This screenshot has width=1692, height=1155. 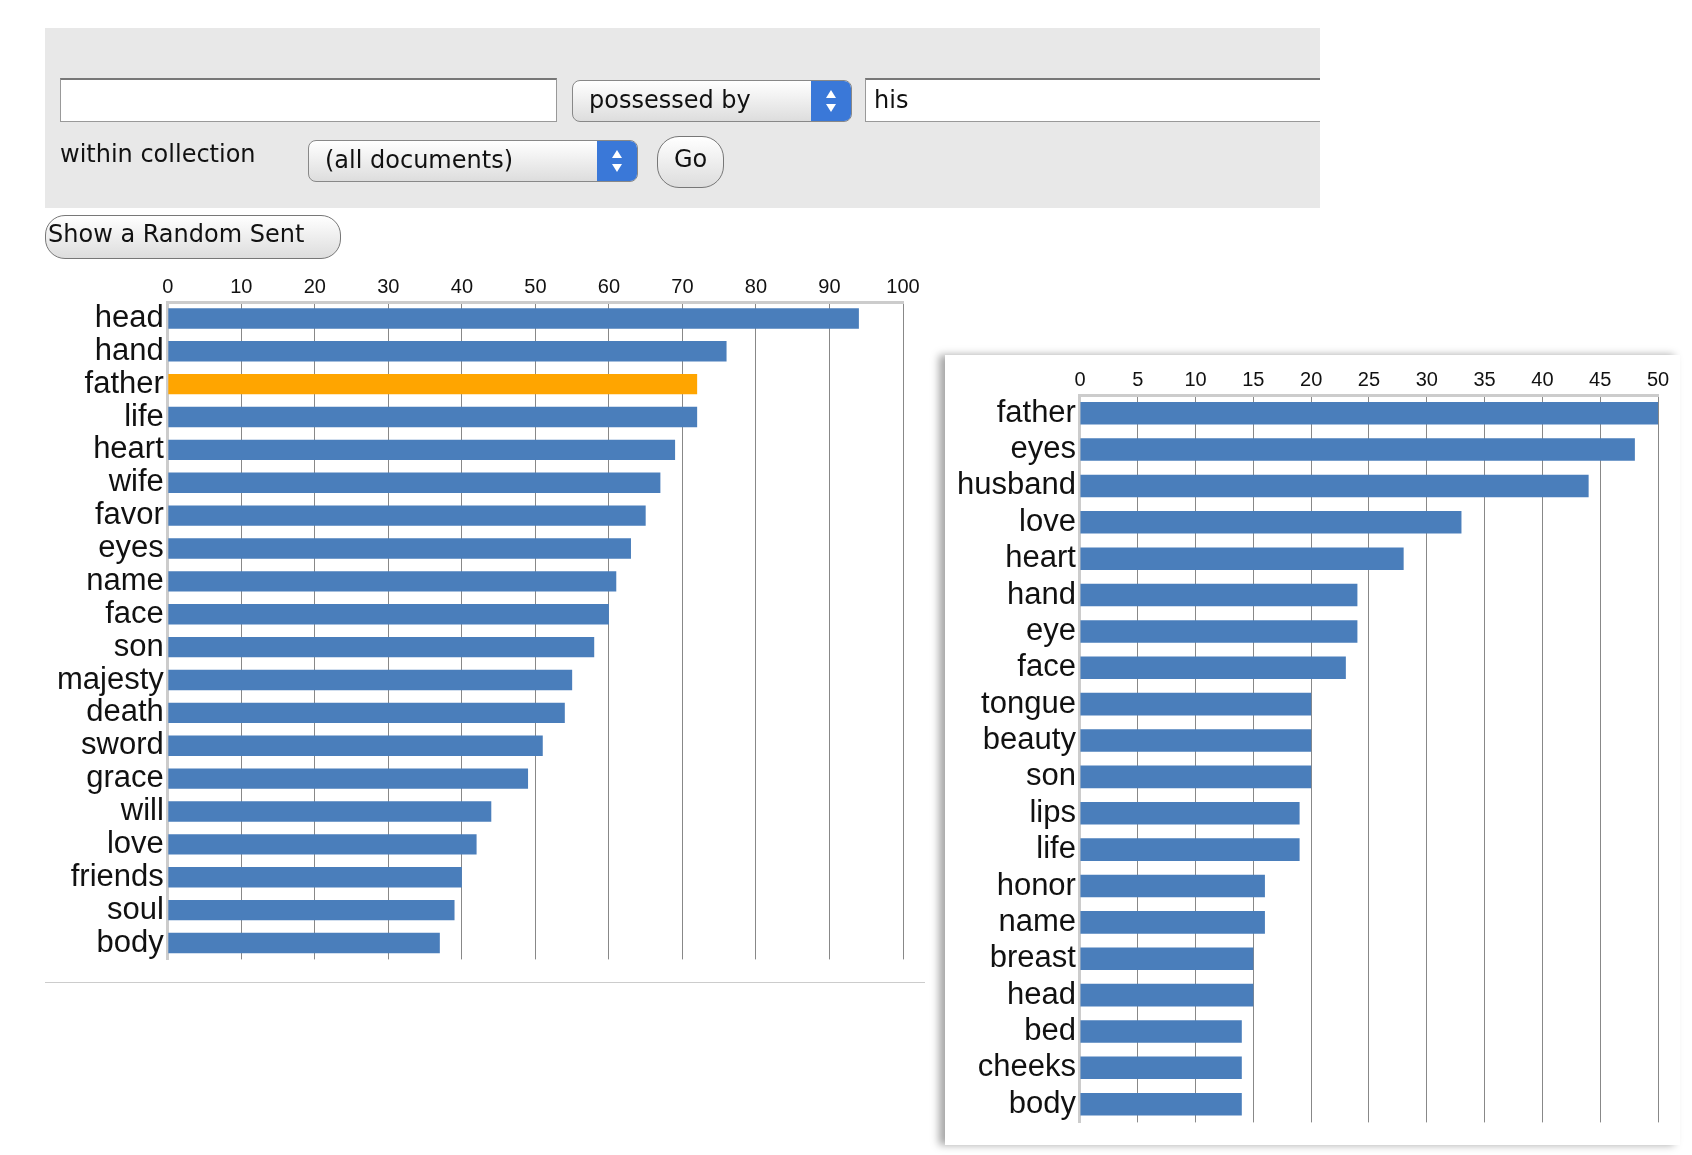 What do you see at coordinates (1033, 957) in the screenshot?
I see `y-tick-label: breast` at bounding box center [1033, 957].